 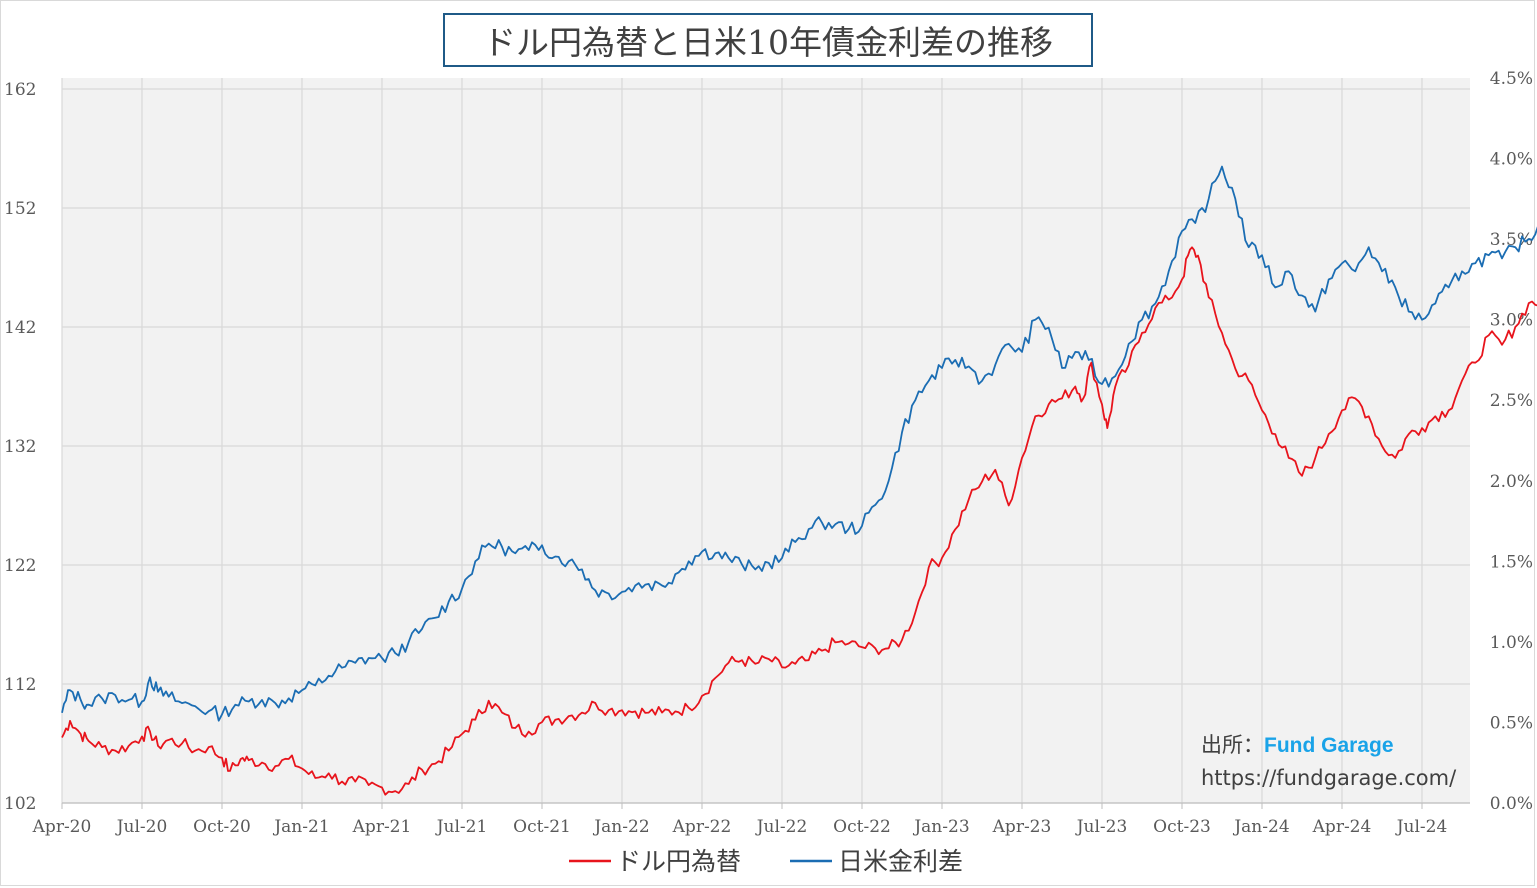 I want to click on right-tick-label: 2.5%, so click(x=1511, y=401).